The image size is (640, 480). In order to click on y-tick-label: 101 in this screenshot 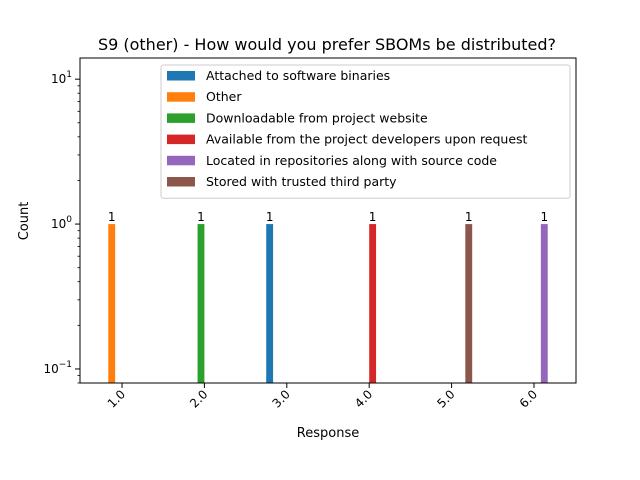, I will do `click(61, 78)`.